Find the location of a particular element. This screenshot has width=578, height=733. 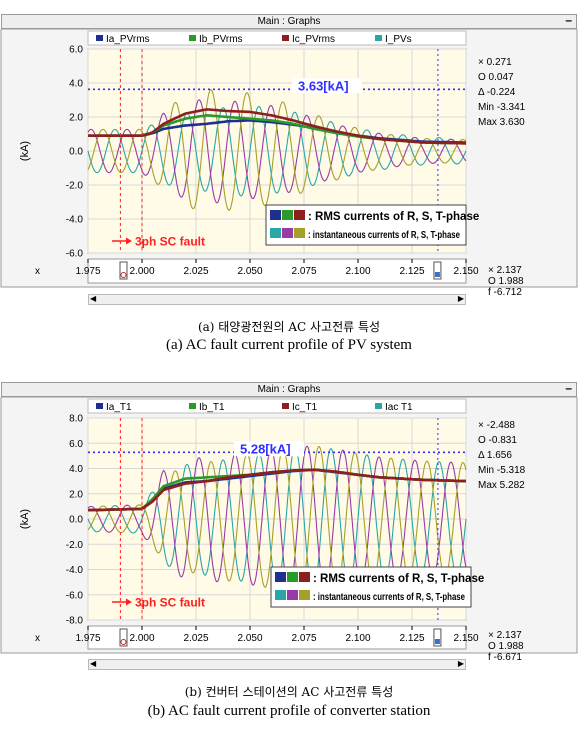

legend-entry: Ia_PVrms is located at coordinates (128, 39).